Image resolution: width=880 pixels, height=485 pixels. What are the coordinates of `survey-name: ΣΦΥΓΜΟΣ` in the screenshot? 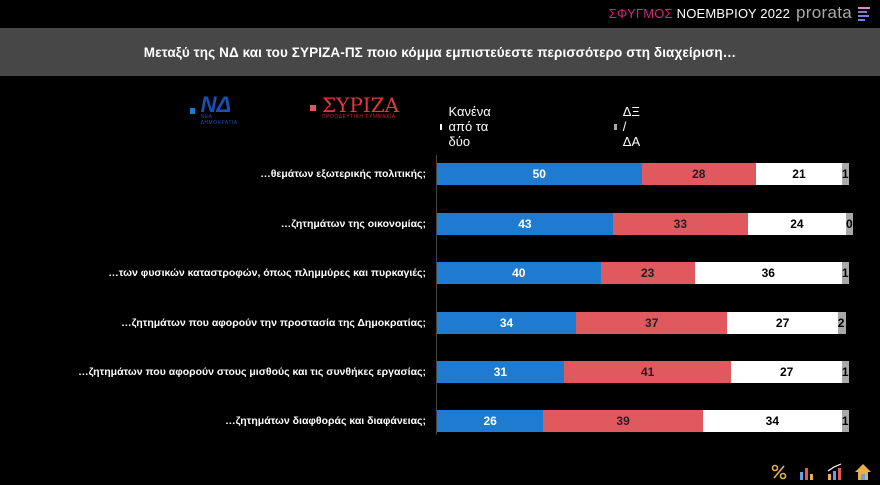 It's located at (640, 13).